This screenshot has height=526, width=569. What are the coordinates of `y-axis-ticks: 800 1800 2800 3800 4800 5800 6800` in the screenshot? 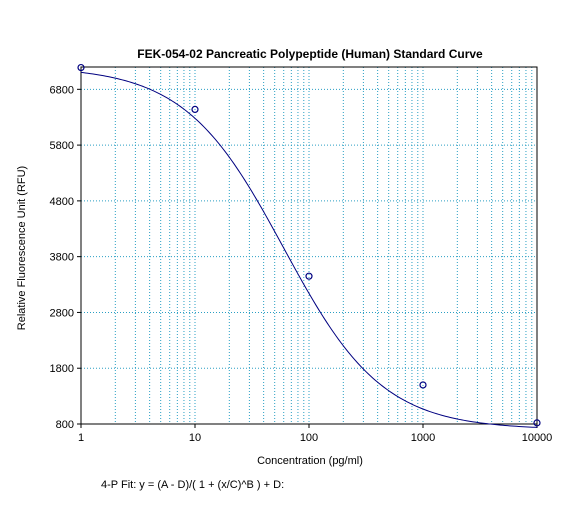 It's located at (65, 257).